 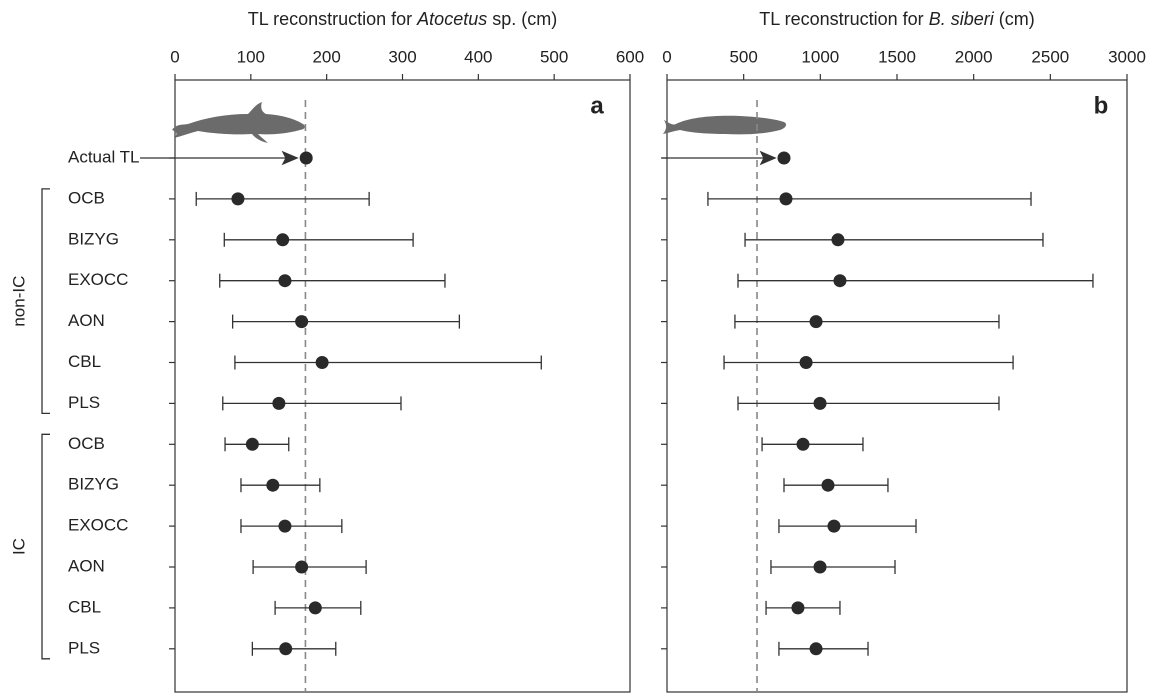 What do you see at coordinates (962, 19) in the screenshot?
I see `title-part: B. siberi` at bounding box center [962, 19].